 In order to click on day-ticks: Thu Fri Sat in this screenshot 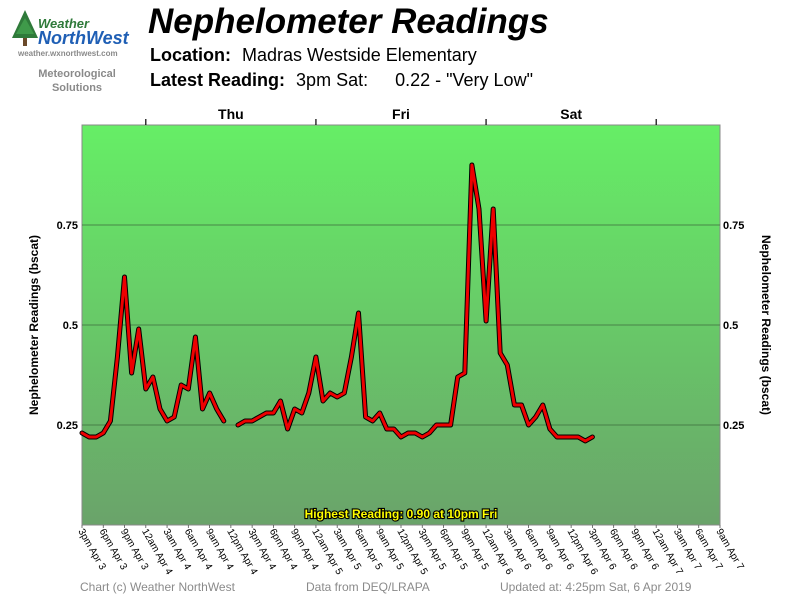, I will do `click(401, 115)`.